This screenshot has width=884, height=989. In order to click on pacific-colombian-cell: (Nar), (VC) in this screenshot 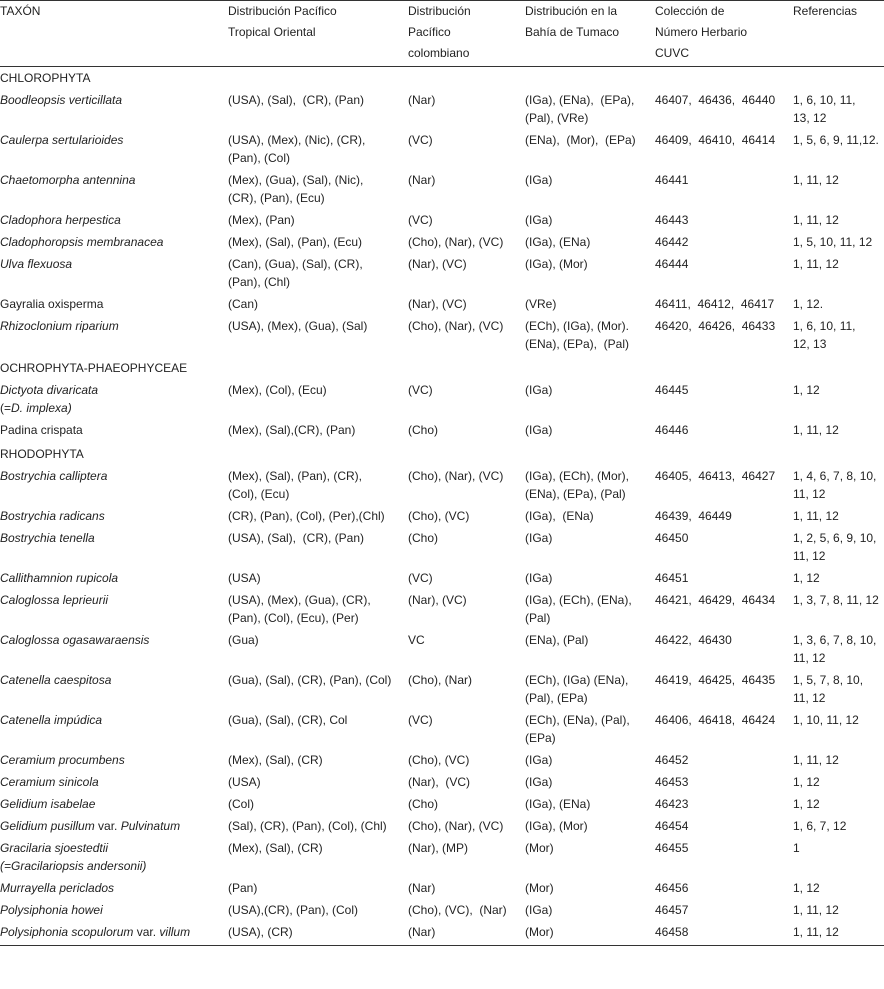, I will do `click(439, 782)`.